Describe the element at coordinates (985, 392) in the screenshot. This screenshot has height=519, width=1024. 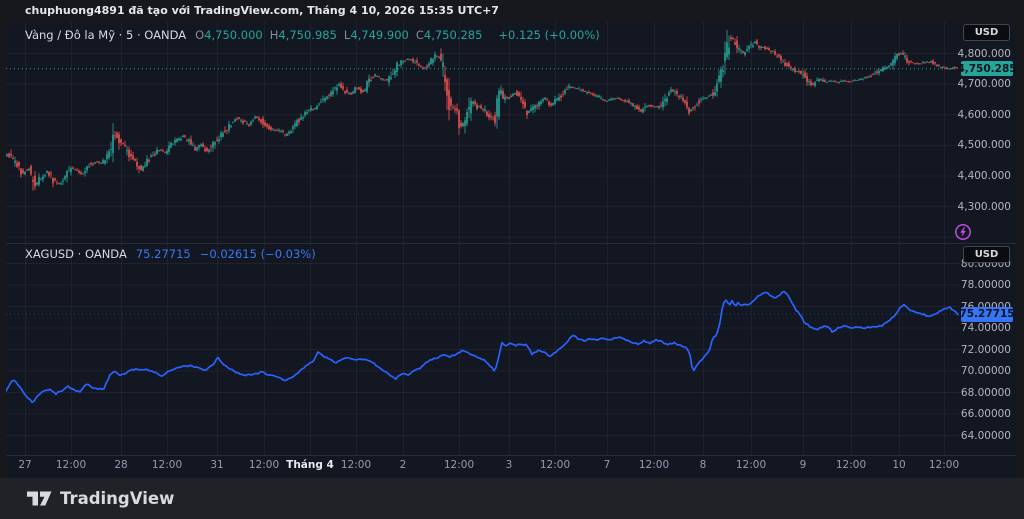
I see `silver-price-tick: 68.00000` at that location.